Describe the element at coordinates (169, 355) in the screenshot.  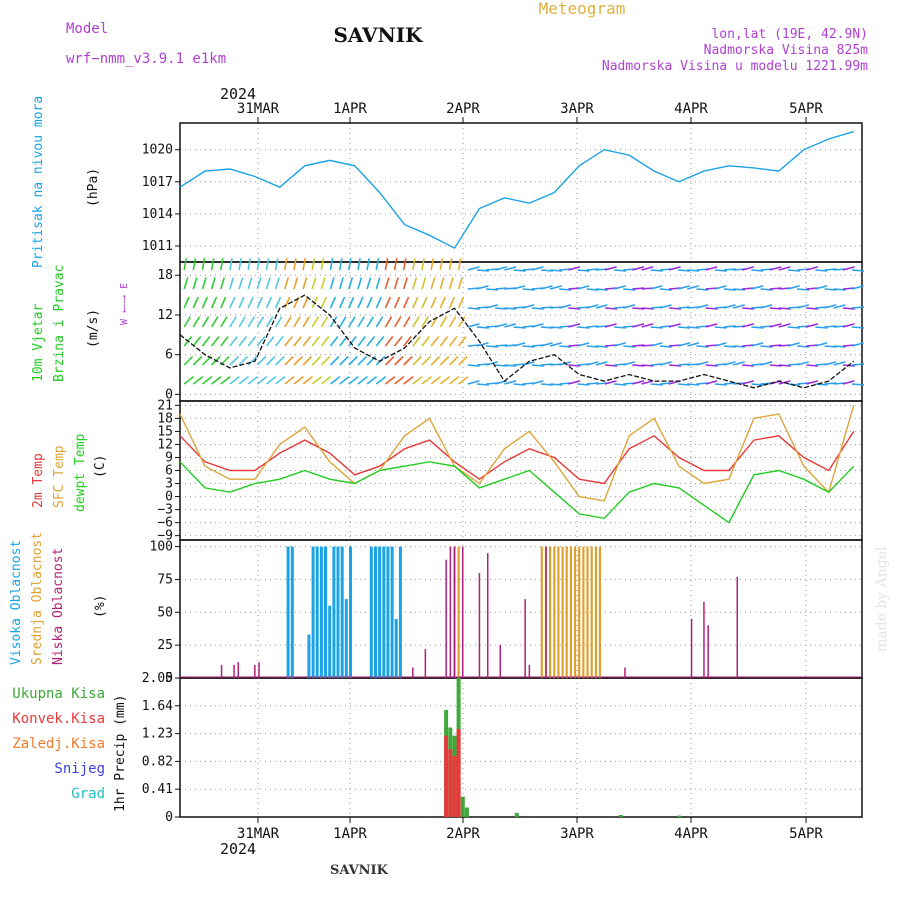
I see `y-tick-label: 6` at that location.